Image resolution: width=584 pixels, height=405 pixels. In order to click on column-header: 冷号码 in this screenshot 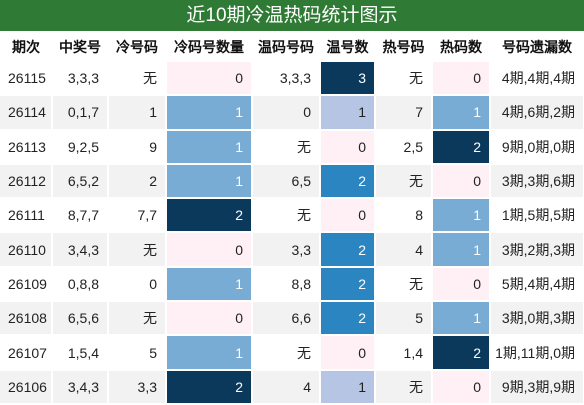, I will do `click(137, 46)`.